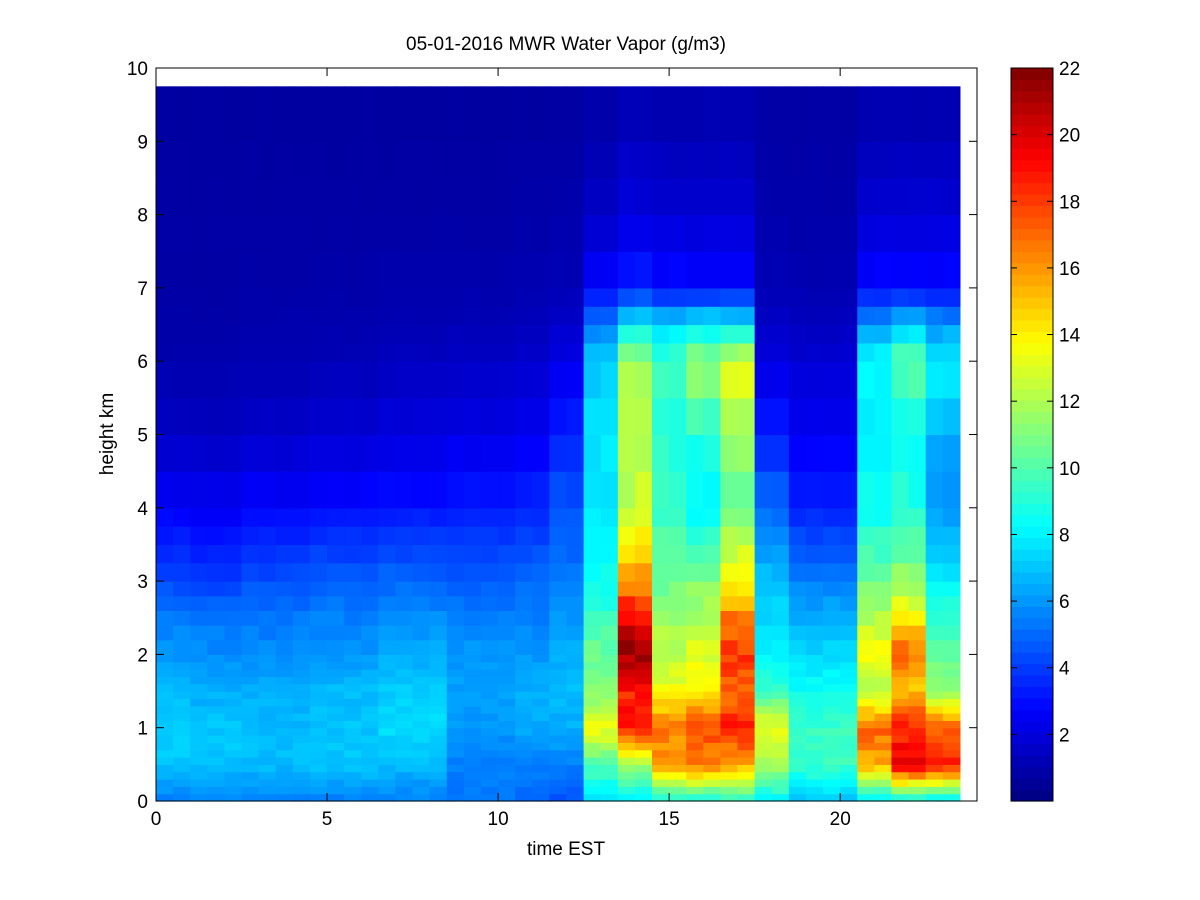 This screenshot has width=1200, height=900. I want to click on colorbar-tick-label-20: 20, so click(1069, 136).